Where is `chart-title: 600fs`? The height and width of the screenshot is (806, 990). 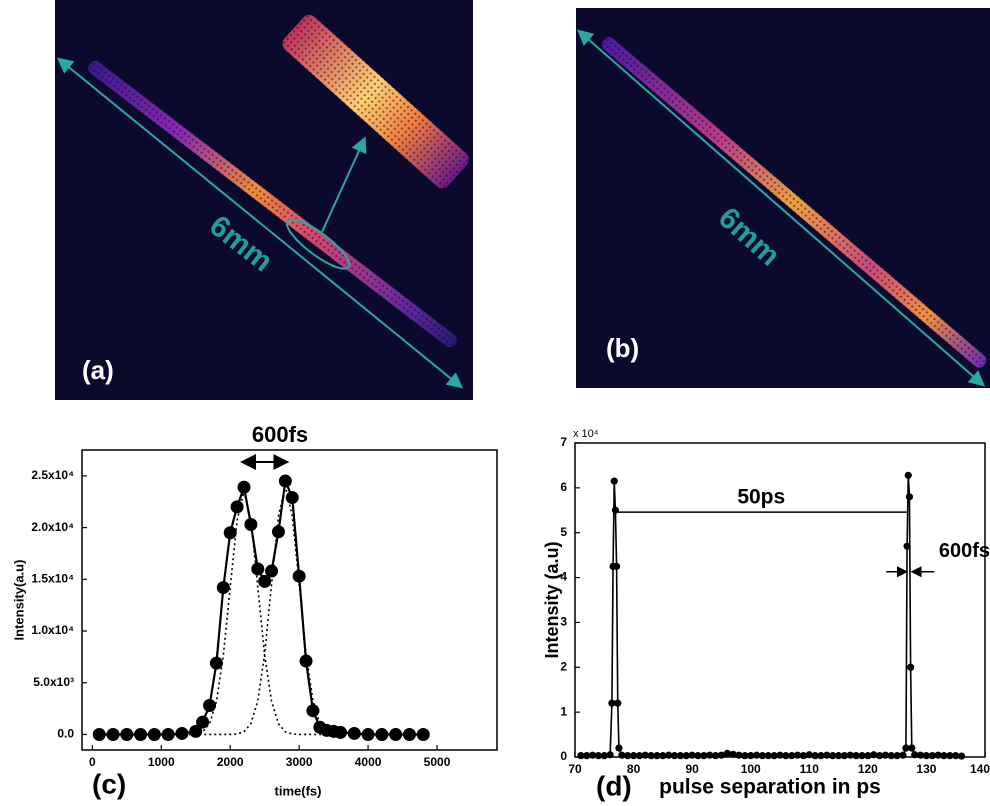
chart-title: 600fs is located at coordinates (280, 434).